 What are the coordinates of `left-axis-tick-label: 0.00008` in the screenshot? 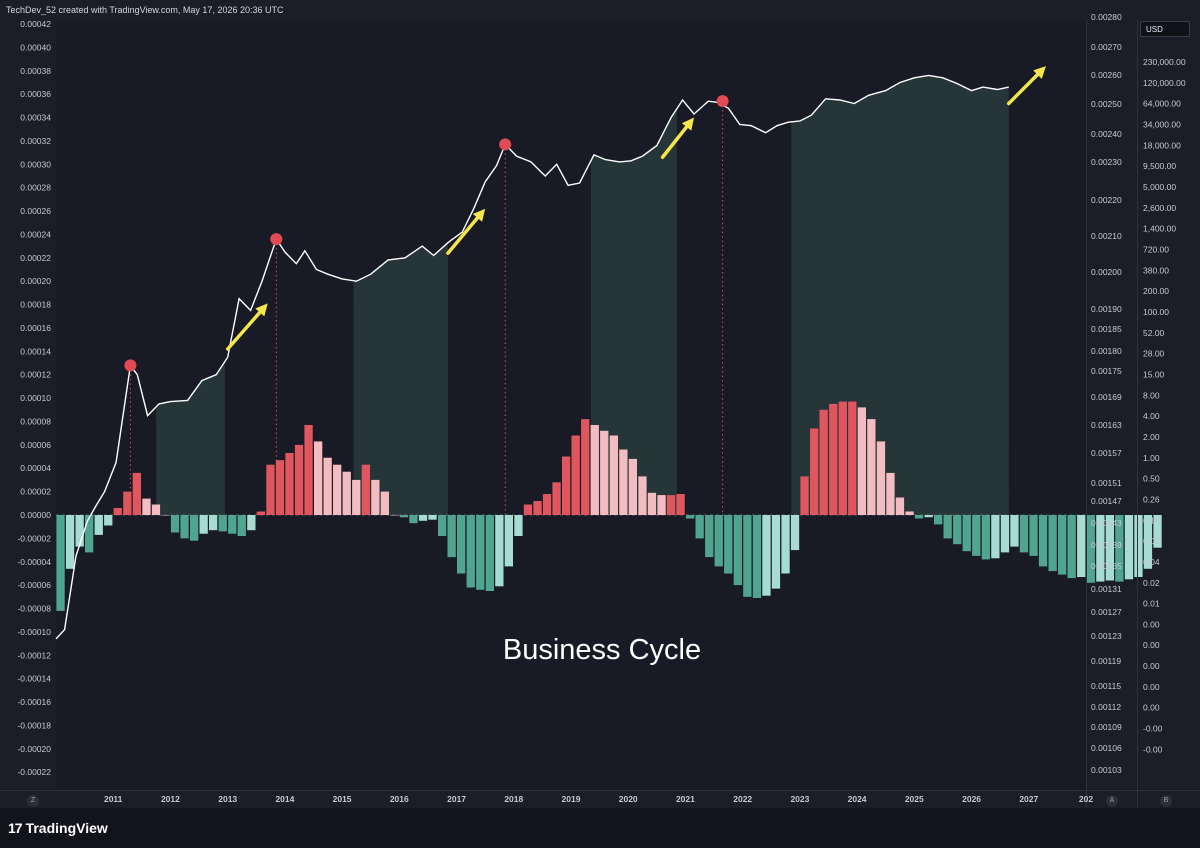 It's located at (35, 422).